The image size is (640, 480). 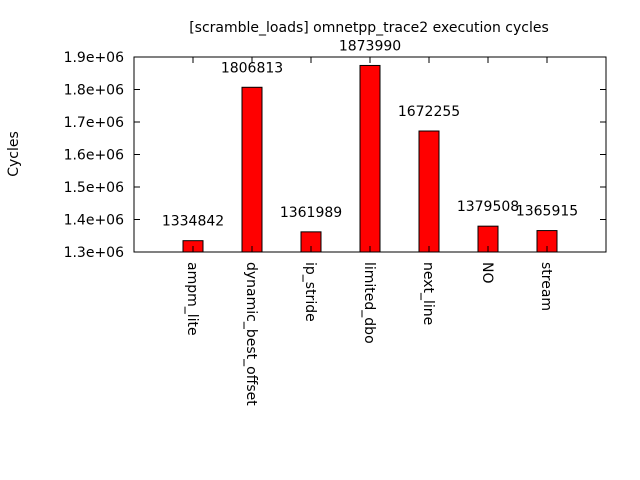 I want to click on value-label: 1873990, so click(x=370, y=46).